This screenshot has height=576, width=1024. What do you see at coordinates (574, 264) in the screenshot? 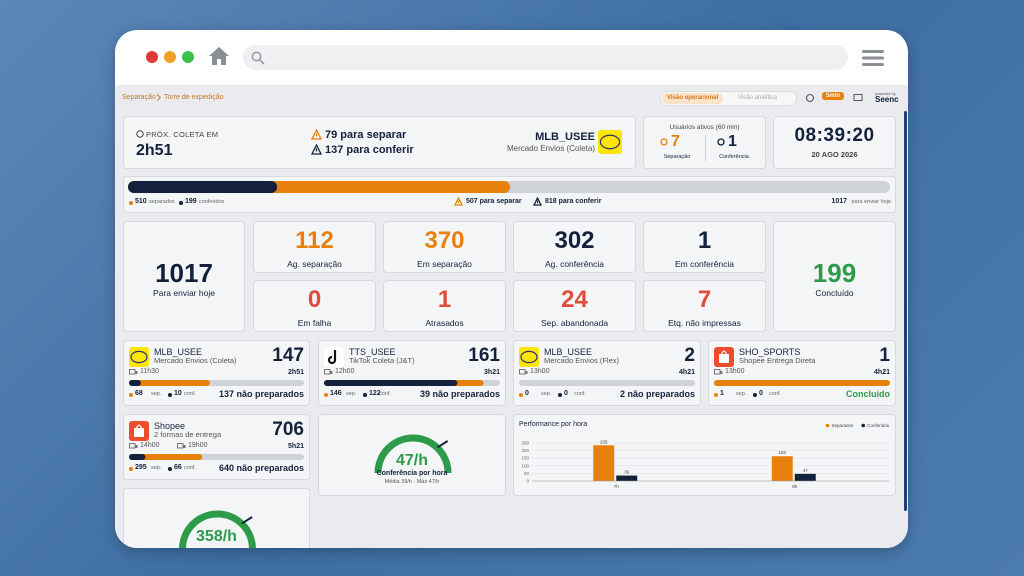
I see `tile-label: Ag. conferência` at bounding box center [574, 264].